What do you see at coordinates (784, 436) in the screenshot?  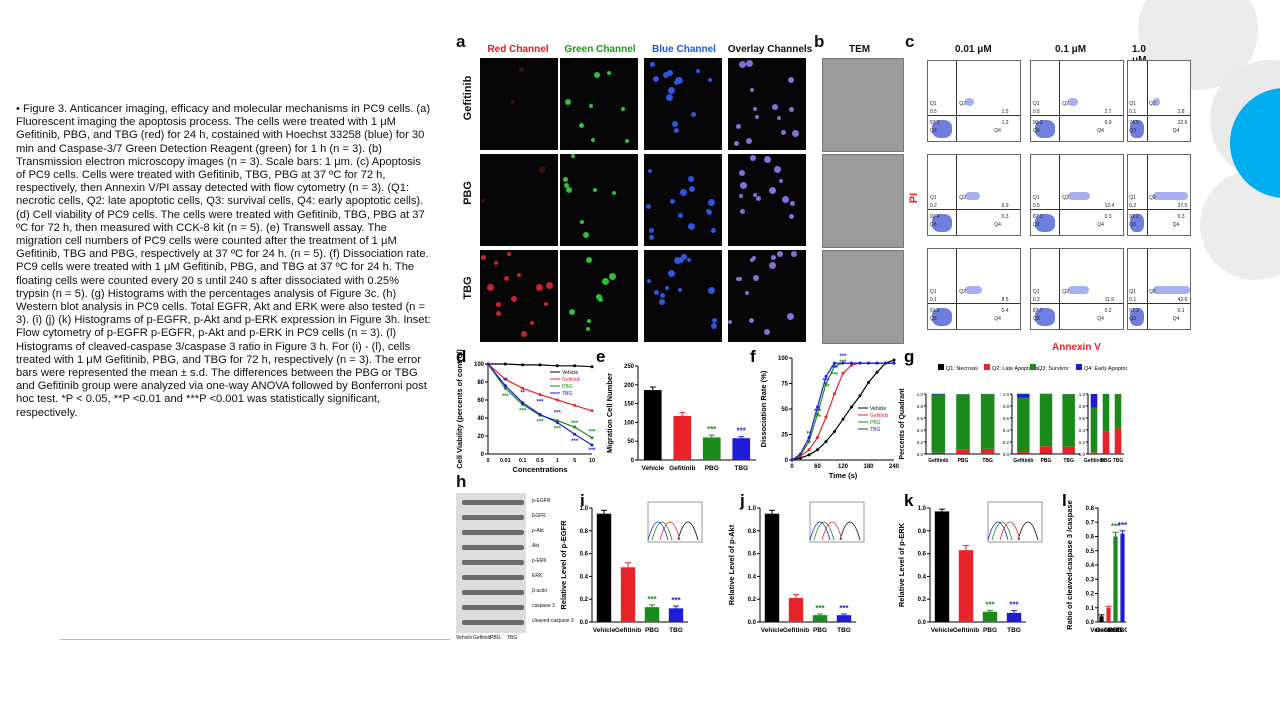 I see `y-tick-label: 25` at bounding box center [784, 436].